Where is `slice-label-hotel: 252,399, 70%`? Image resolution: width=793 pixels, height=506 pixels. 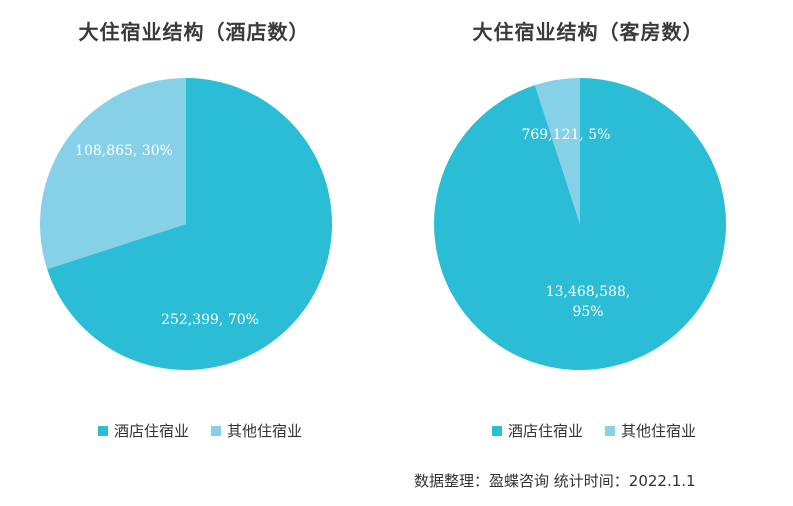
slice-label-hotel: 252,399, 70% is located at coordinates (210, 320).